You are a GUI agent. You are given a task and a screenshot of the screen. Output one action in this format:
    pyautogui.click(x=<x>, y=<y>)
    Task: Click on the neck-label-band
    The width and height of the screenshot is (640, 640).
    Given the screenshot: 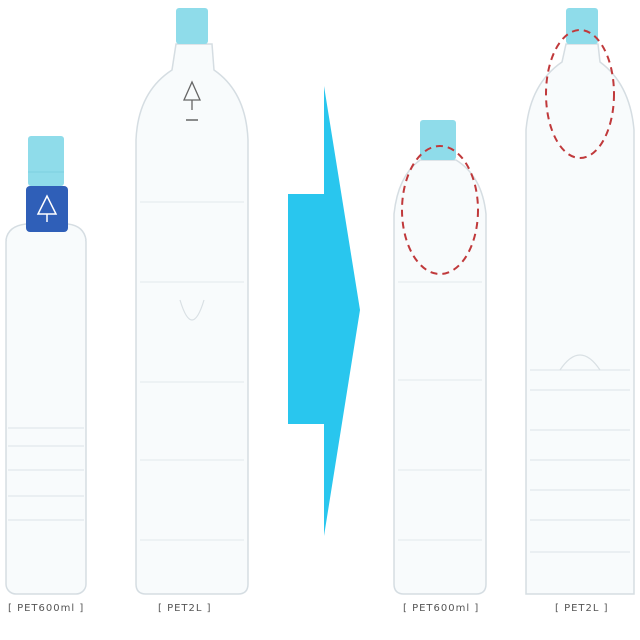 What is the action you would take?
    pyautogui.click(x=47, y=209)
    